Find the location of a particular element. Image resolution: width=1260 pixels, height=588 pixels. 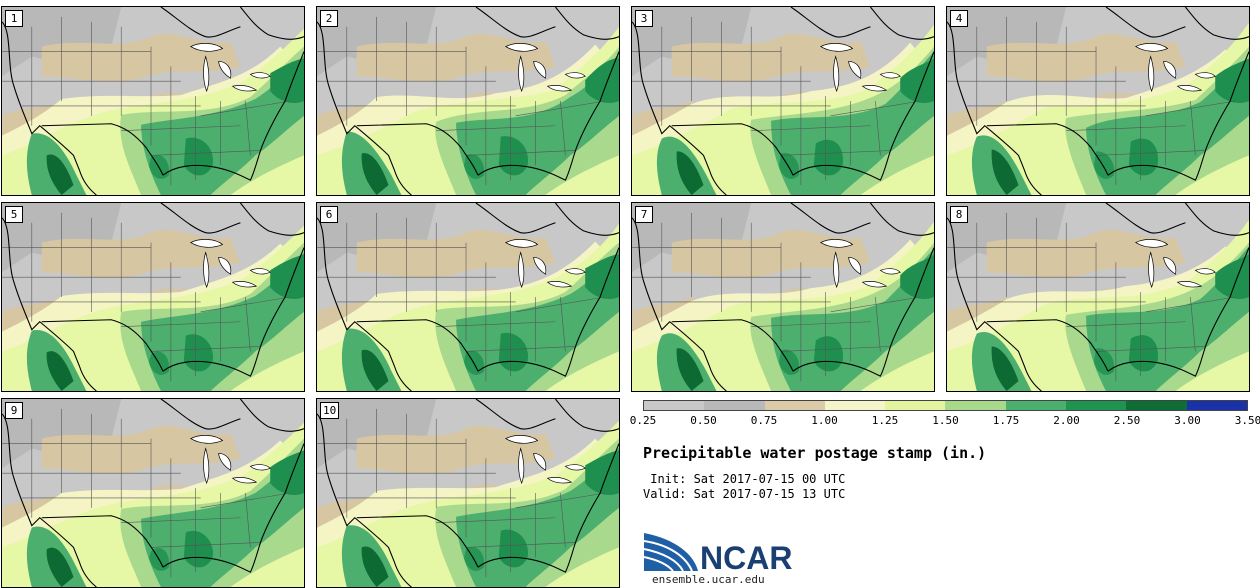

colorbar-tick-label: 1.75 is located at coordinates (1006, 420).